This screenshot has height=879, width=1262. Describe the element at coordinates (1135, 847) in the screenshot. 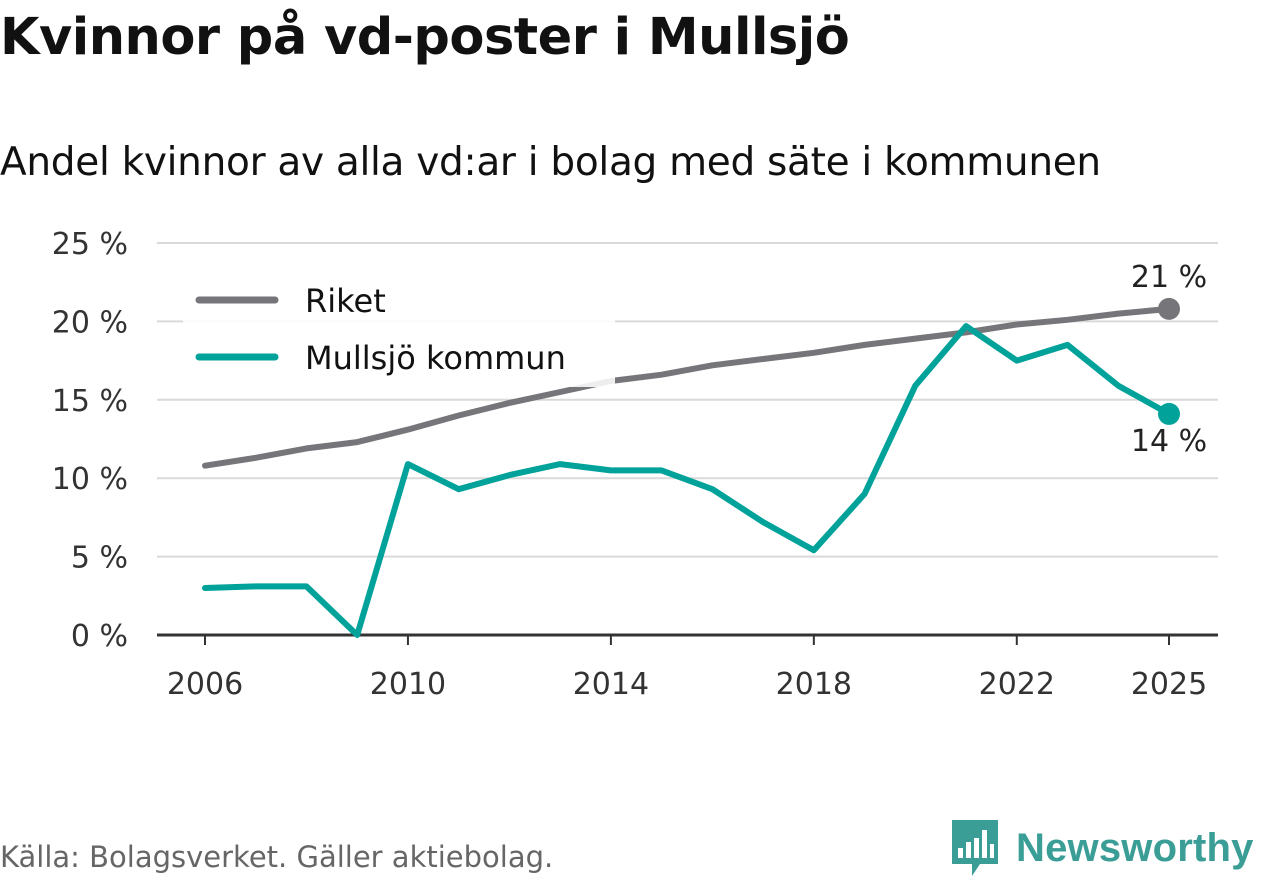

I see `brand-name: Newsworthy` at that location.